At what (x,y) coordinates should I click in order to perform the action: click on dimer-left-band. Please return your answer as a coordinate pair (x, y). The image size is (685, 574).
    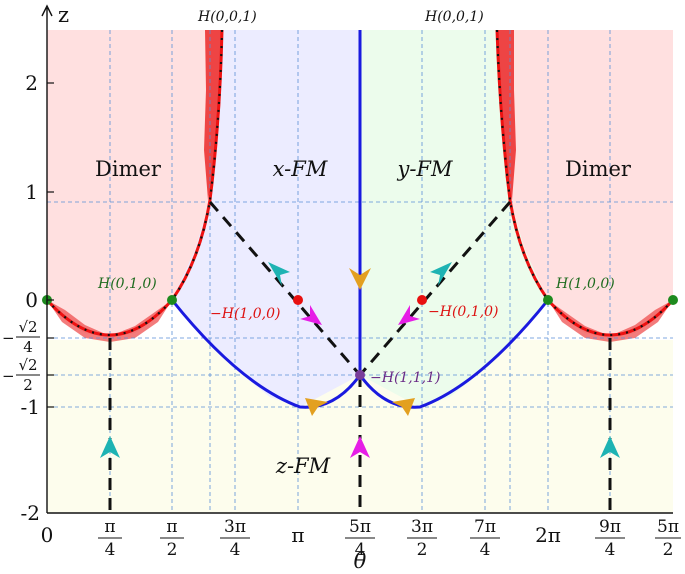
    Looking at the image, I should click on (213, 115).